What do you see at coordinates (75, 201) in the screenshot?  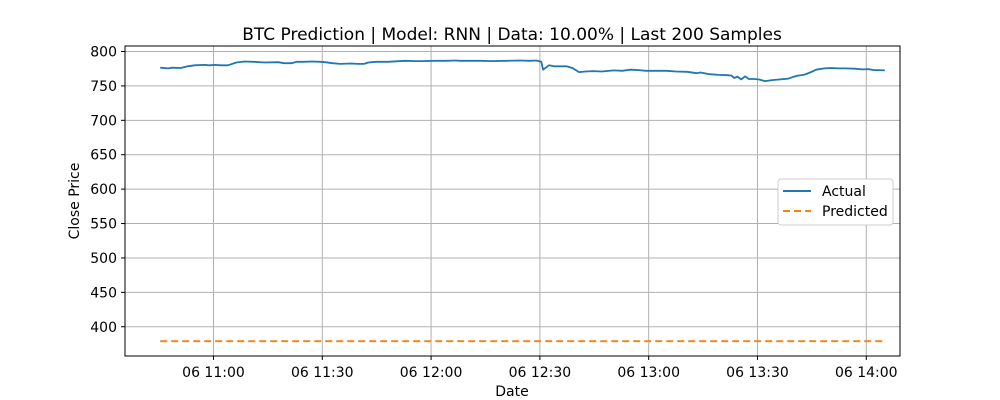 I see `y-axis-label: Close Price` at bounding box center [75, 201].